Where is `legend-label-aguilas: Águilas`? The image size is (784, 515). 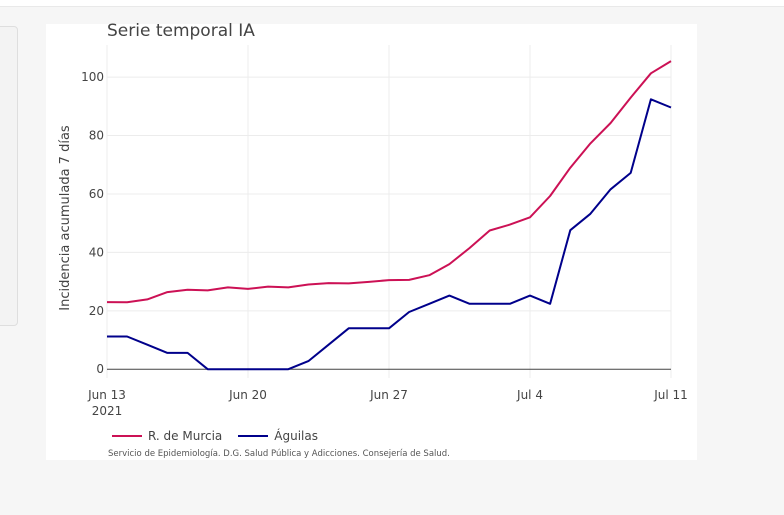
legend-label-aguilas: Águilas is located at coordinates (296, 436).